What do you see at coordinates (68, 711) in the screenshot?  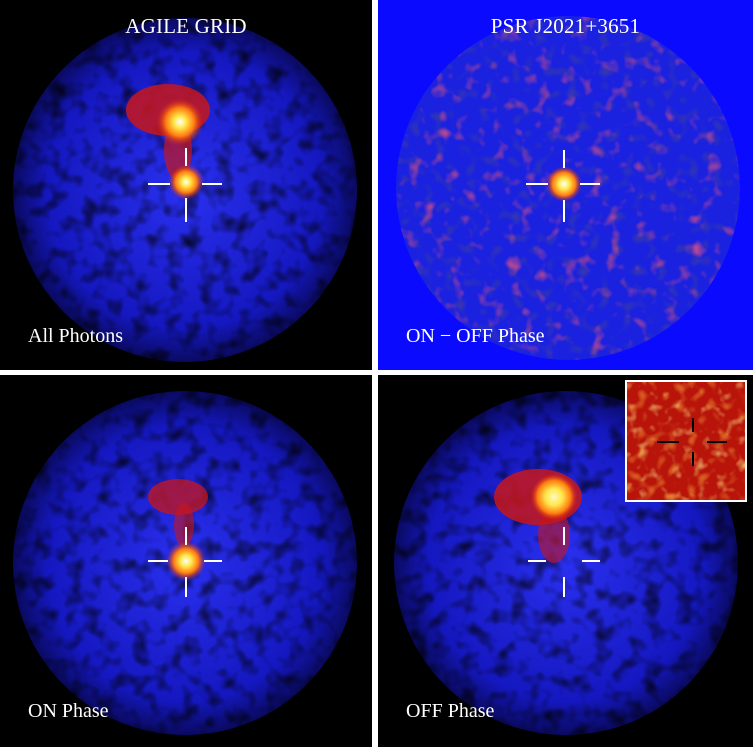 I see `panel-label: ON Phase` at bounding box center [68, 711].